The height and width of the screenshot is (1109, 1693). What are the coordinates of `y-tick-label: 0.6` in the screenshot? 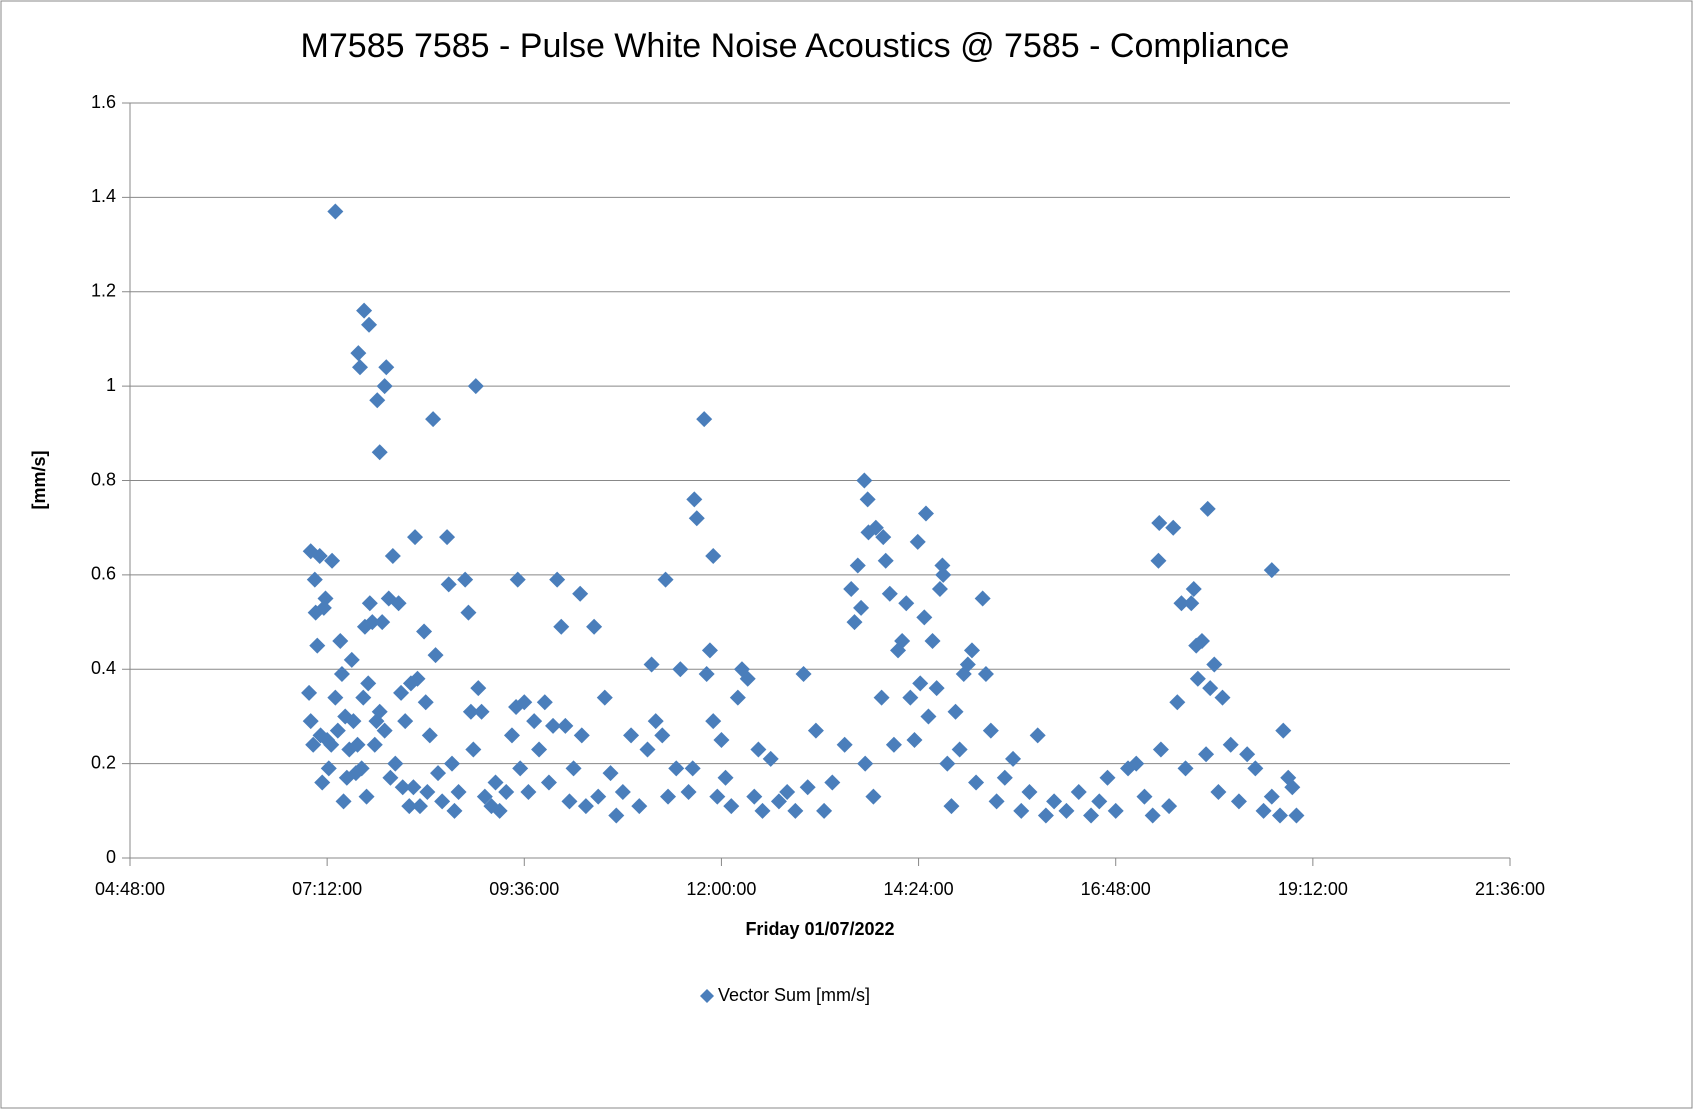 It's located at (103, 574).